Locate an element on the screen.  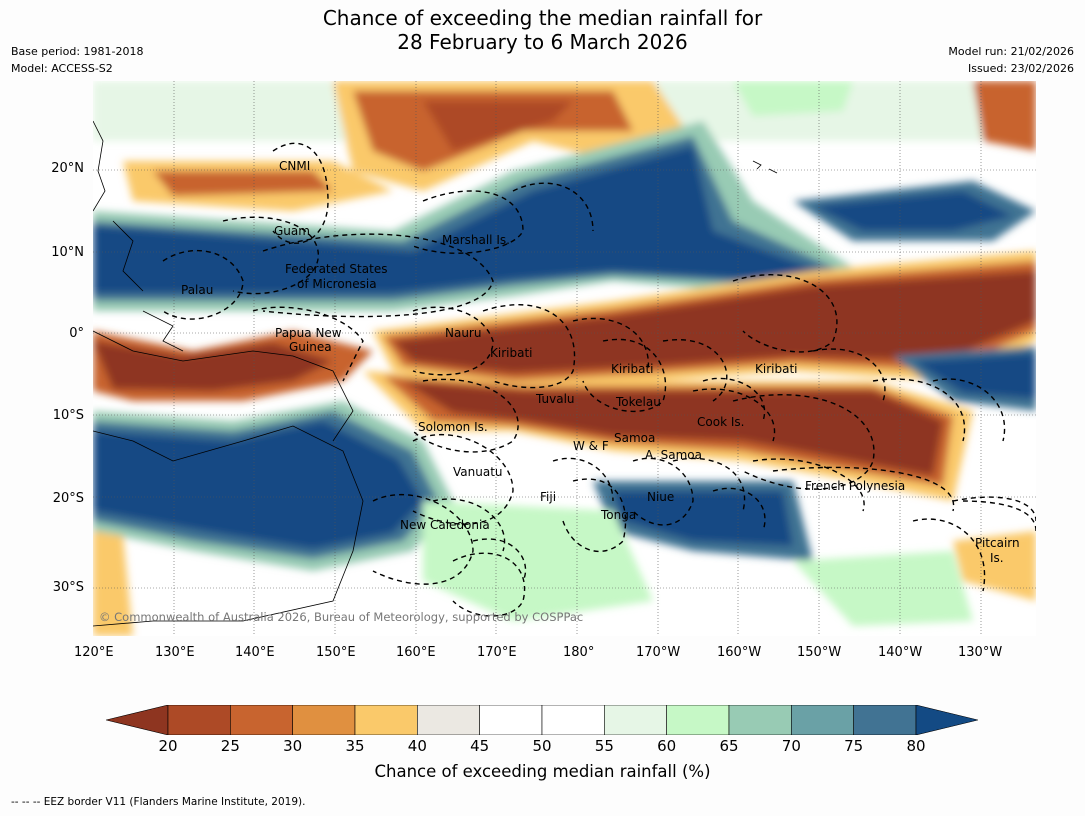
label-samoa: Samoa is located at coordinates (635, 438).